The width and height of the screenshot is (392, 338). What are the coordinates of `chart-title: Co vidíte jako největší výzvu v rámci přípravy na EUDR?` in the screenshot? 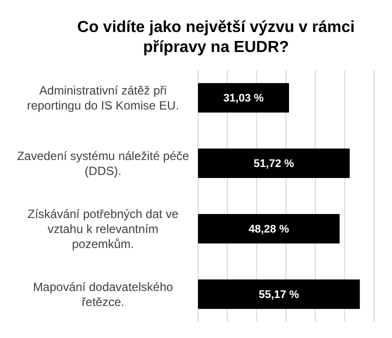 It's located at (216, 37).